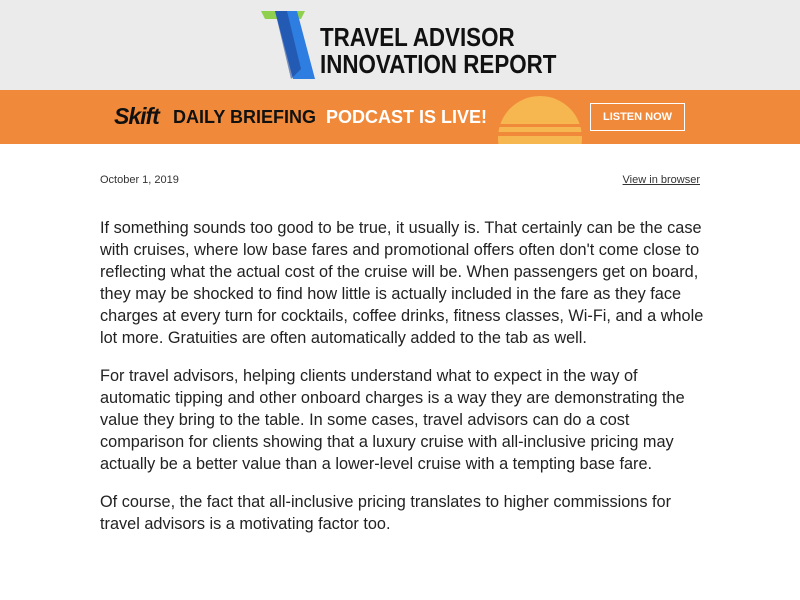 The height and width of the screenshot is (600, 800). I want to click on skift-logo: Skift, so click(137, 116).